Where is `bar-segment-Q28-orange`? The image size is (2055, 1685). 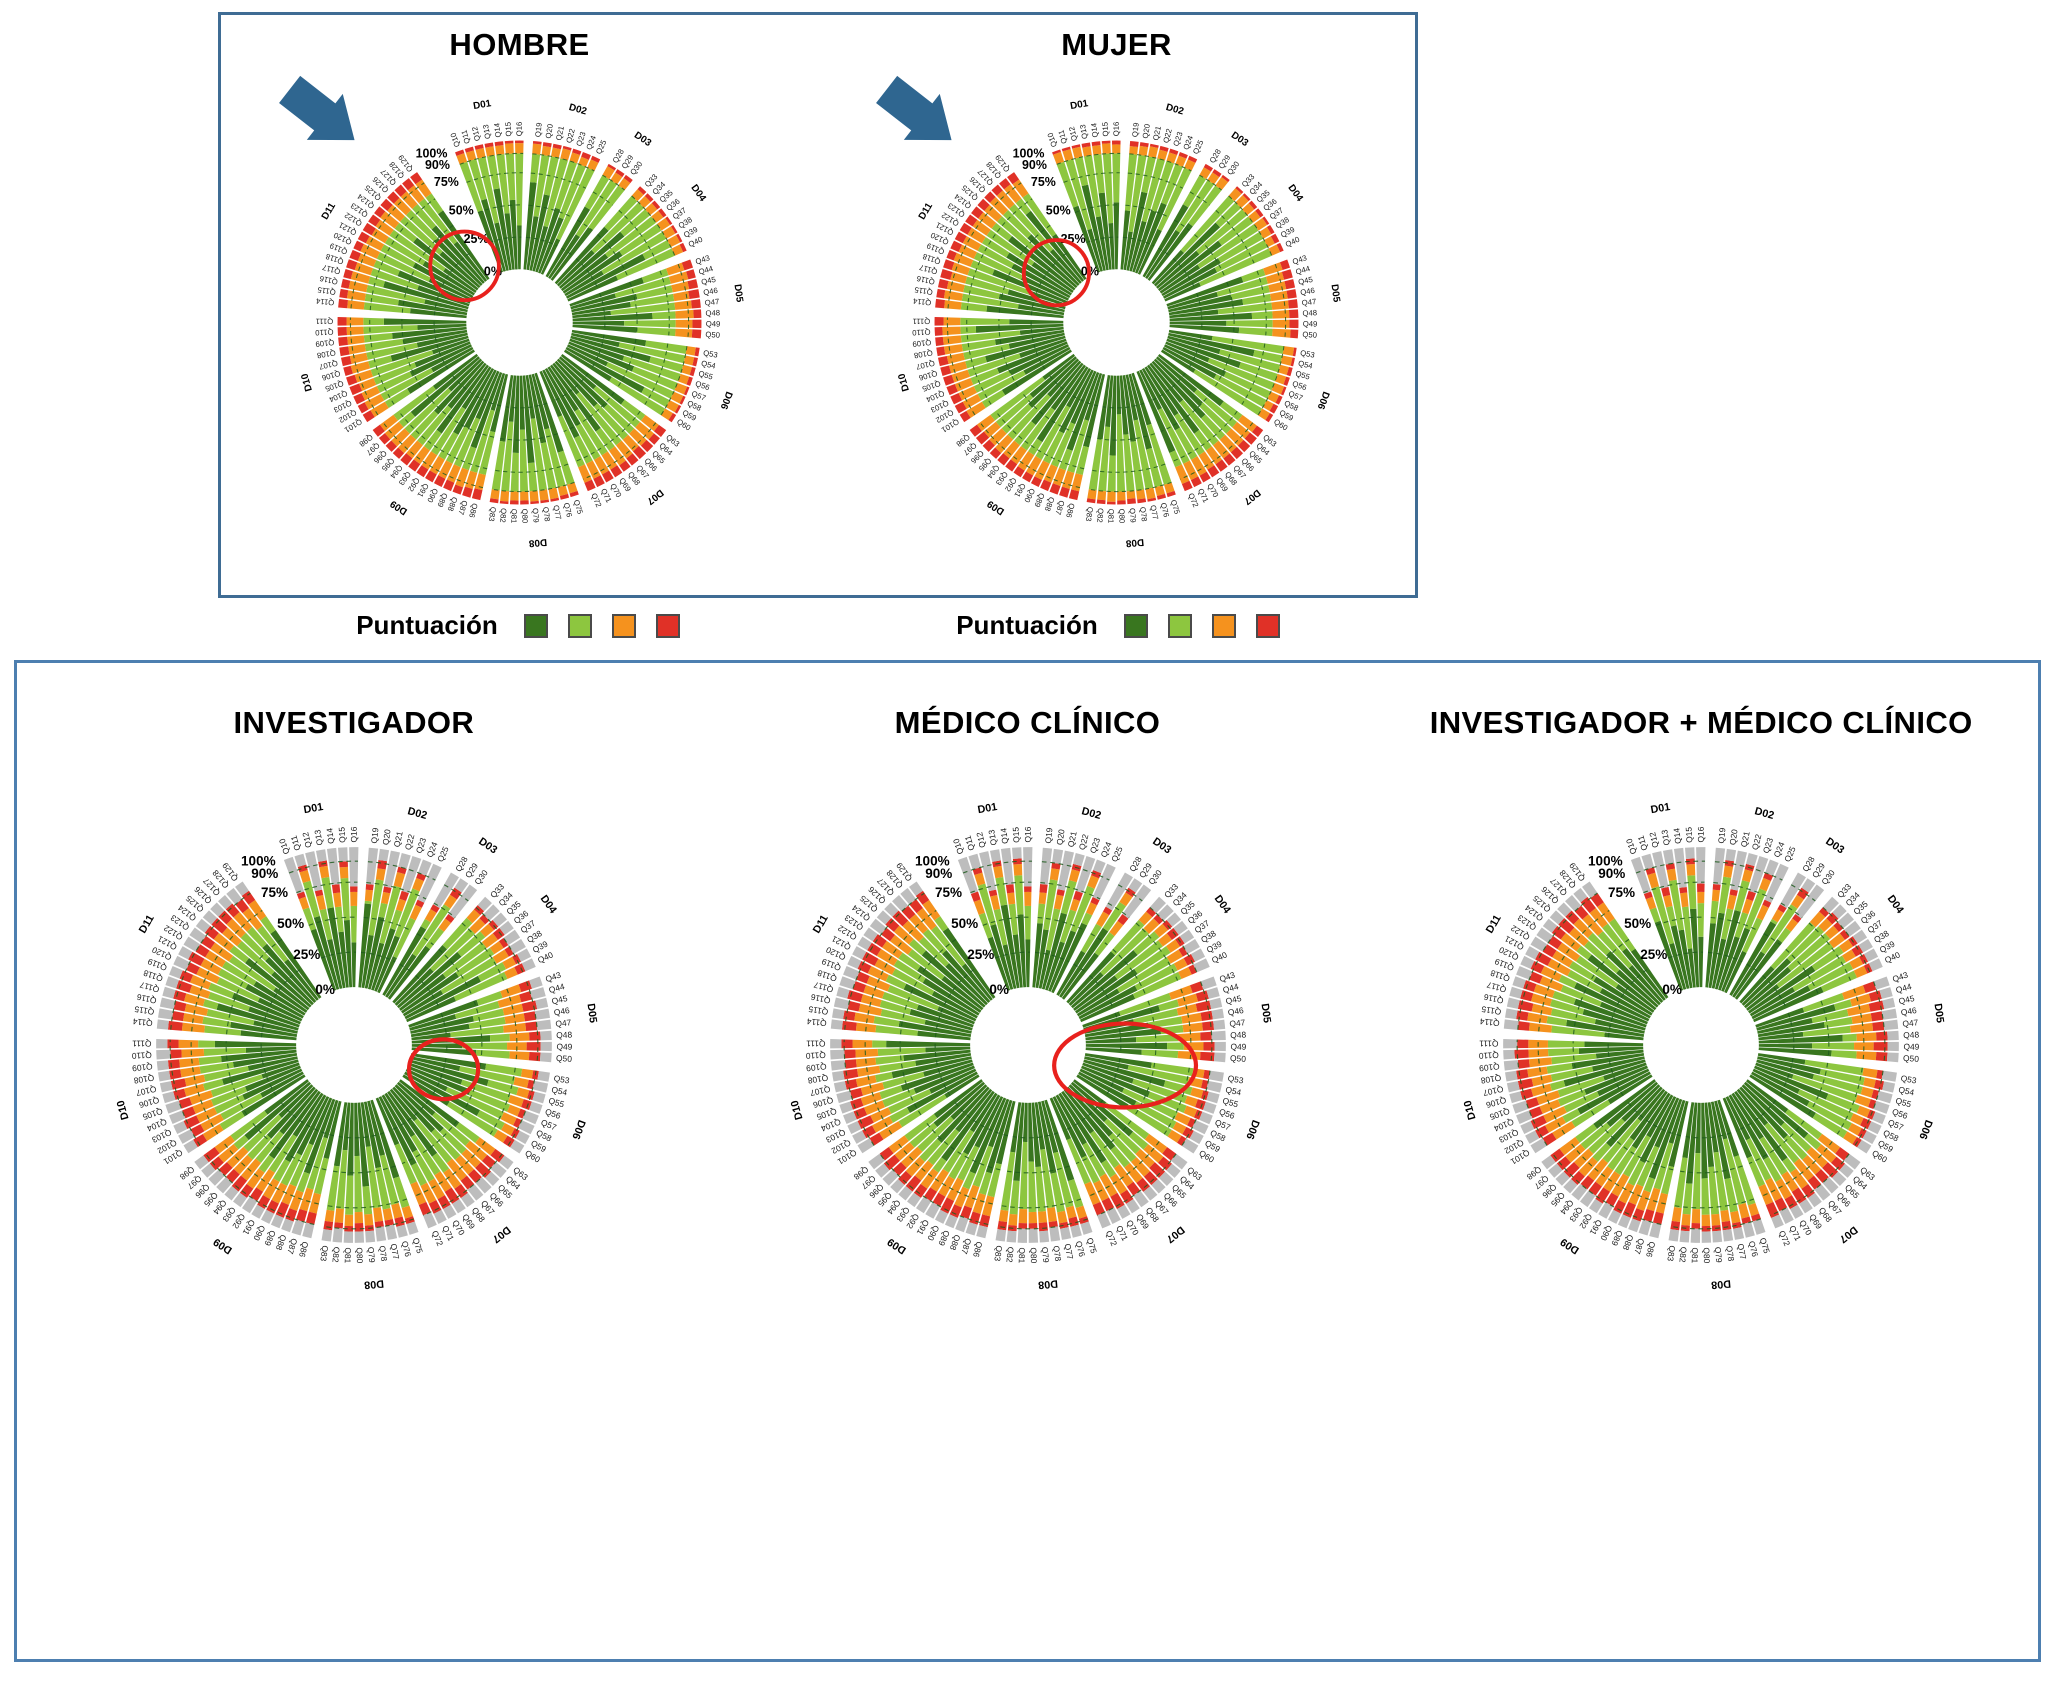
bar-segment-Q28-orange is located at coordinates (1778, 916).